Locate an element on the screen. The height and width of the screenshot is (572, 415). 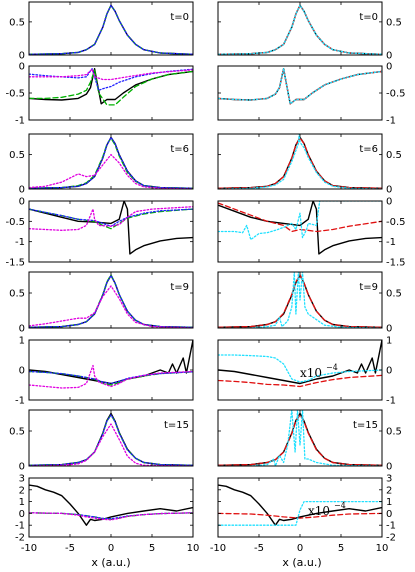
panel-right-row-4: 0 0.5 t=9 is located at coordinates (309, 303).